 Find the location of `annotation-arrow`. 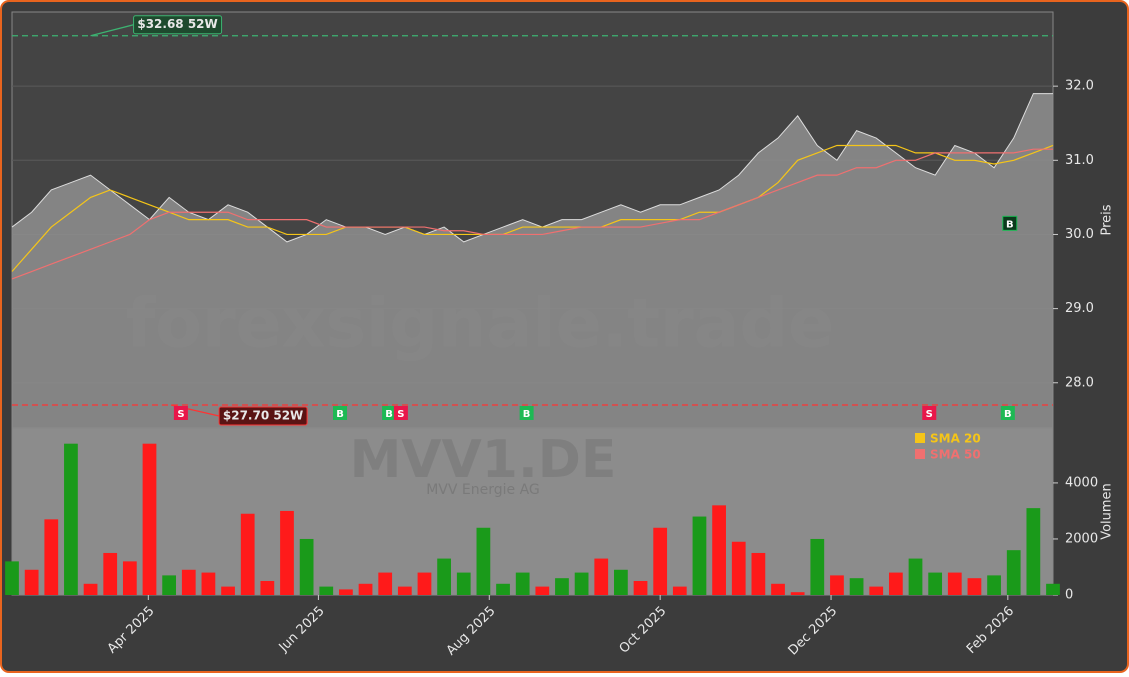

annotation-arrow is located at coordinates (112, 30).